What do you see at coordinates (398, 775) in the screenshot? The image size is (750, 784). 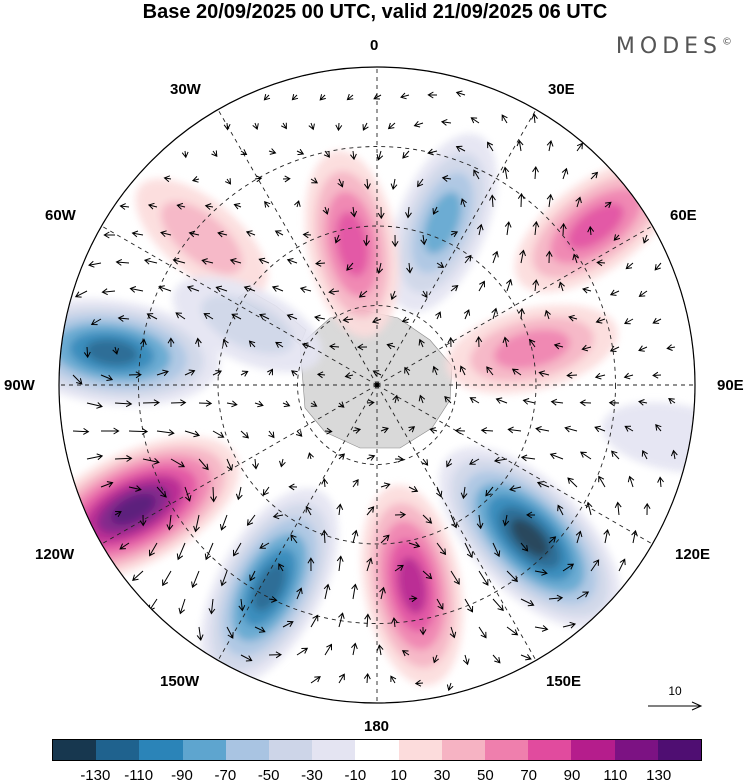 I see `colorbar-tick-label: 10` at bounding box center [398, 775].